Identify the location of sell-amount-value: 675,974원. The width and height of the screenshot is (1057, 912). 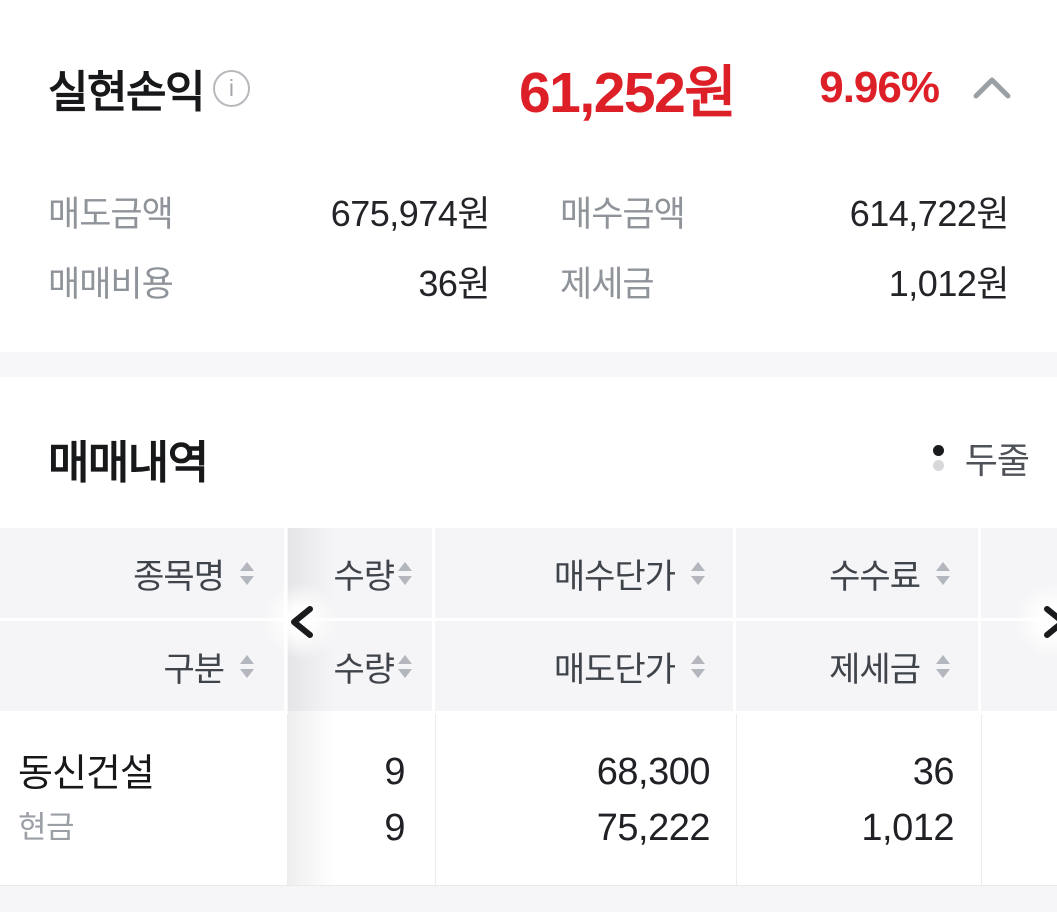
(410, 213).